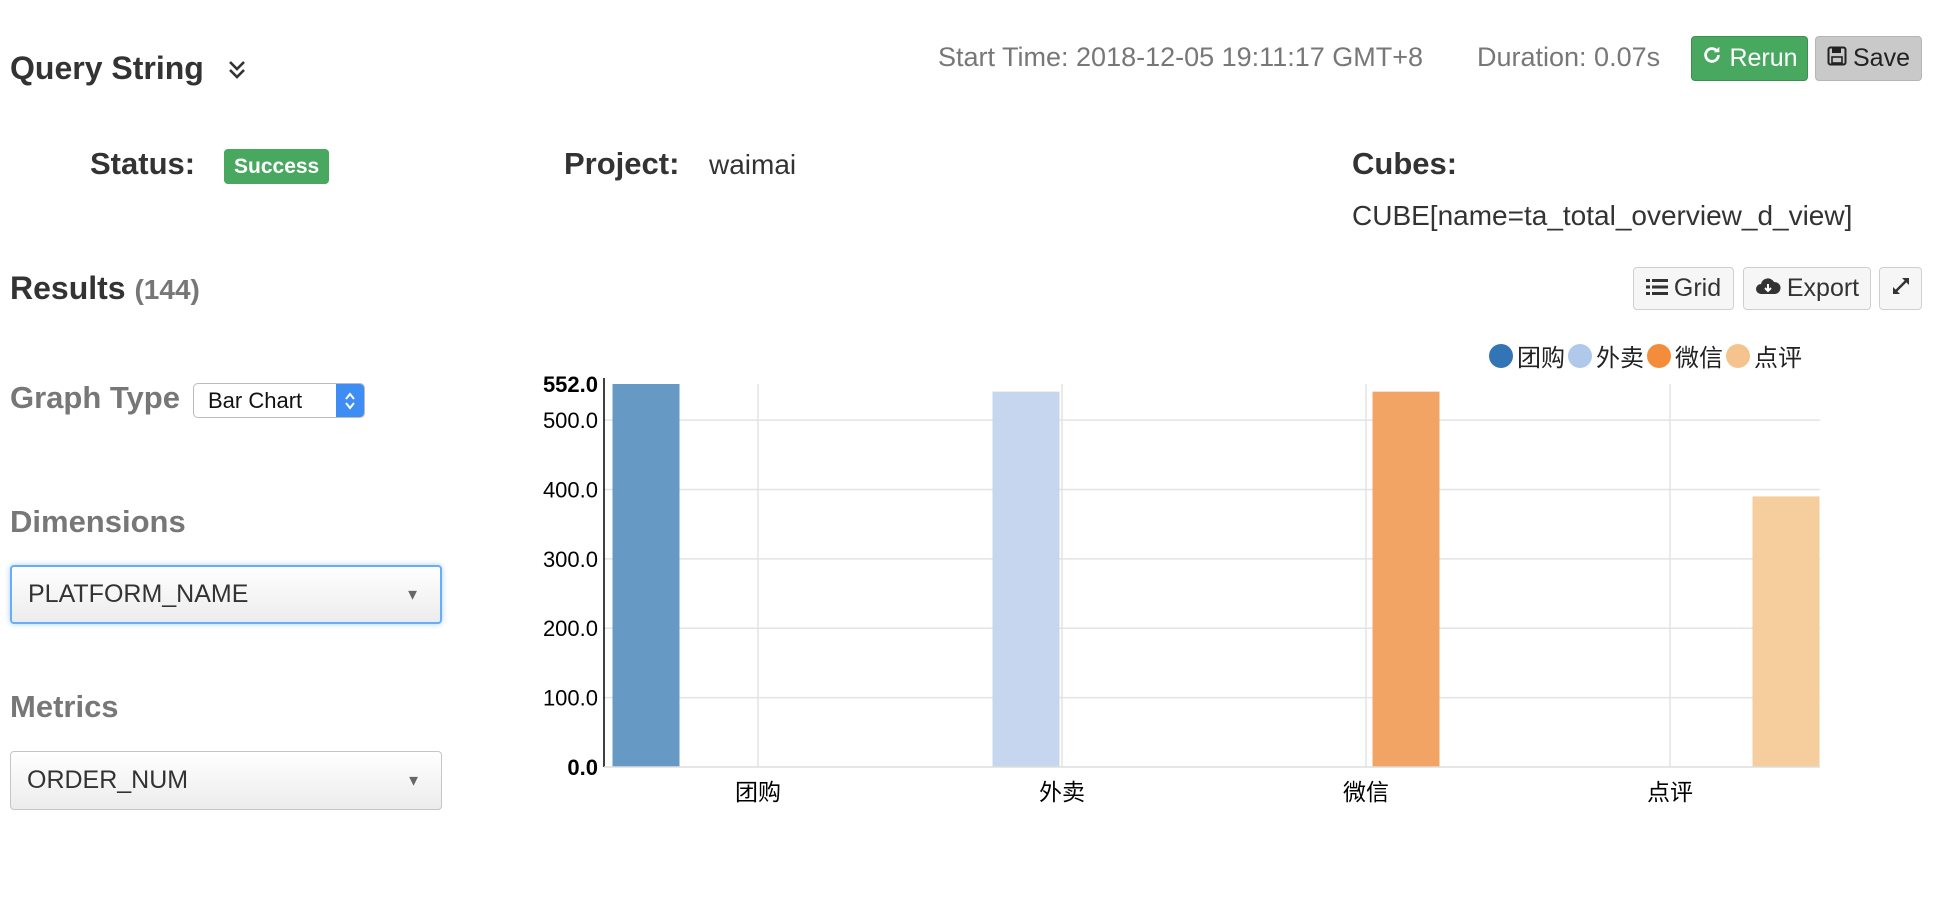  I want to click on legend-item: 团购, so click(1527, 355).